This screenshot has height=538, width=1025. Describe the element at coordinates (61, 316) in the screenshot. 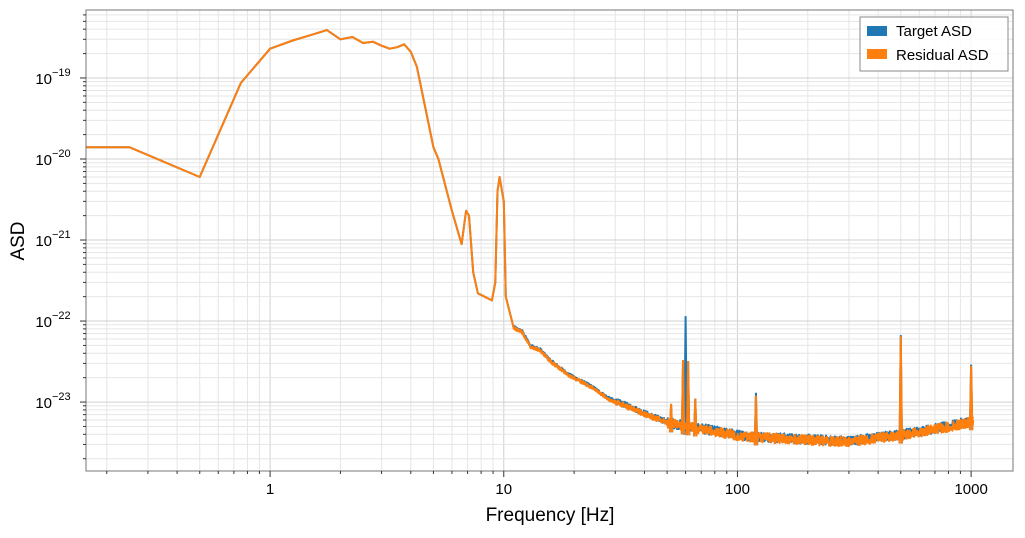

I see `y-tick-label-exponent: −22` at that location.